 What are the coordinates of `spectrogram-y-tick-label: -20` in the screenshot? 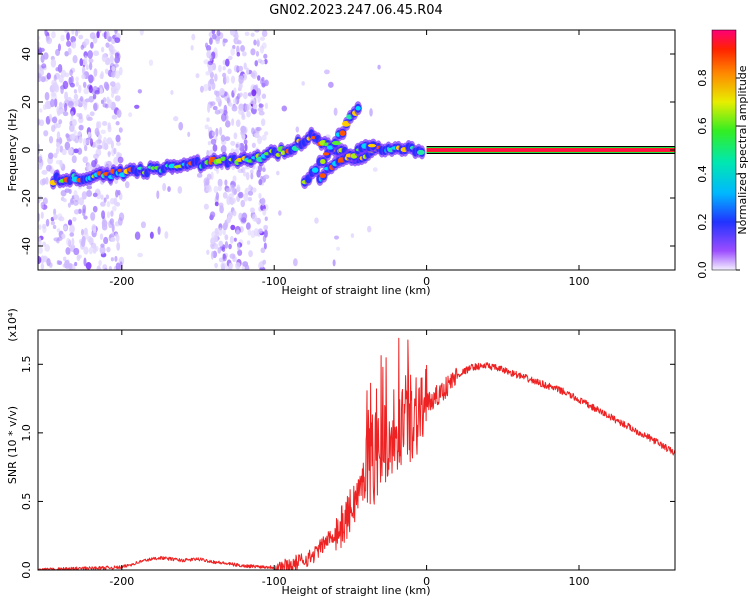 It's located at (26, 198).